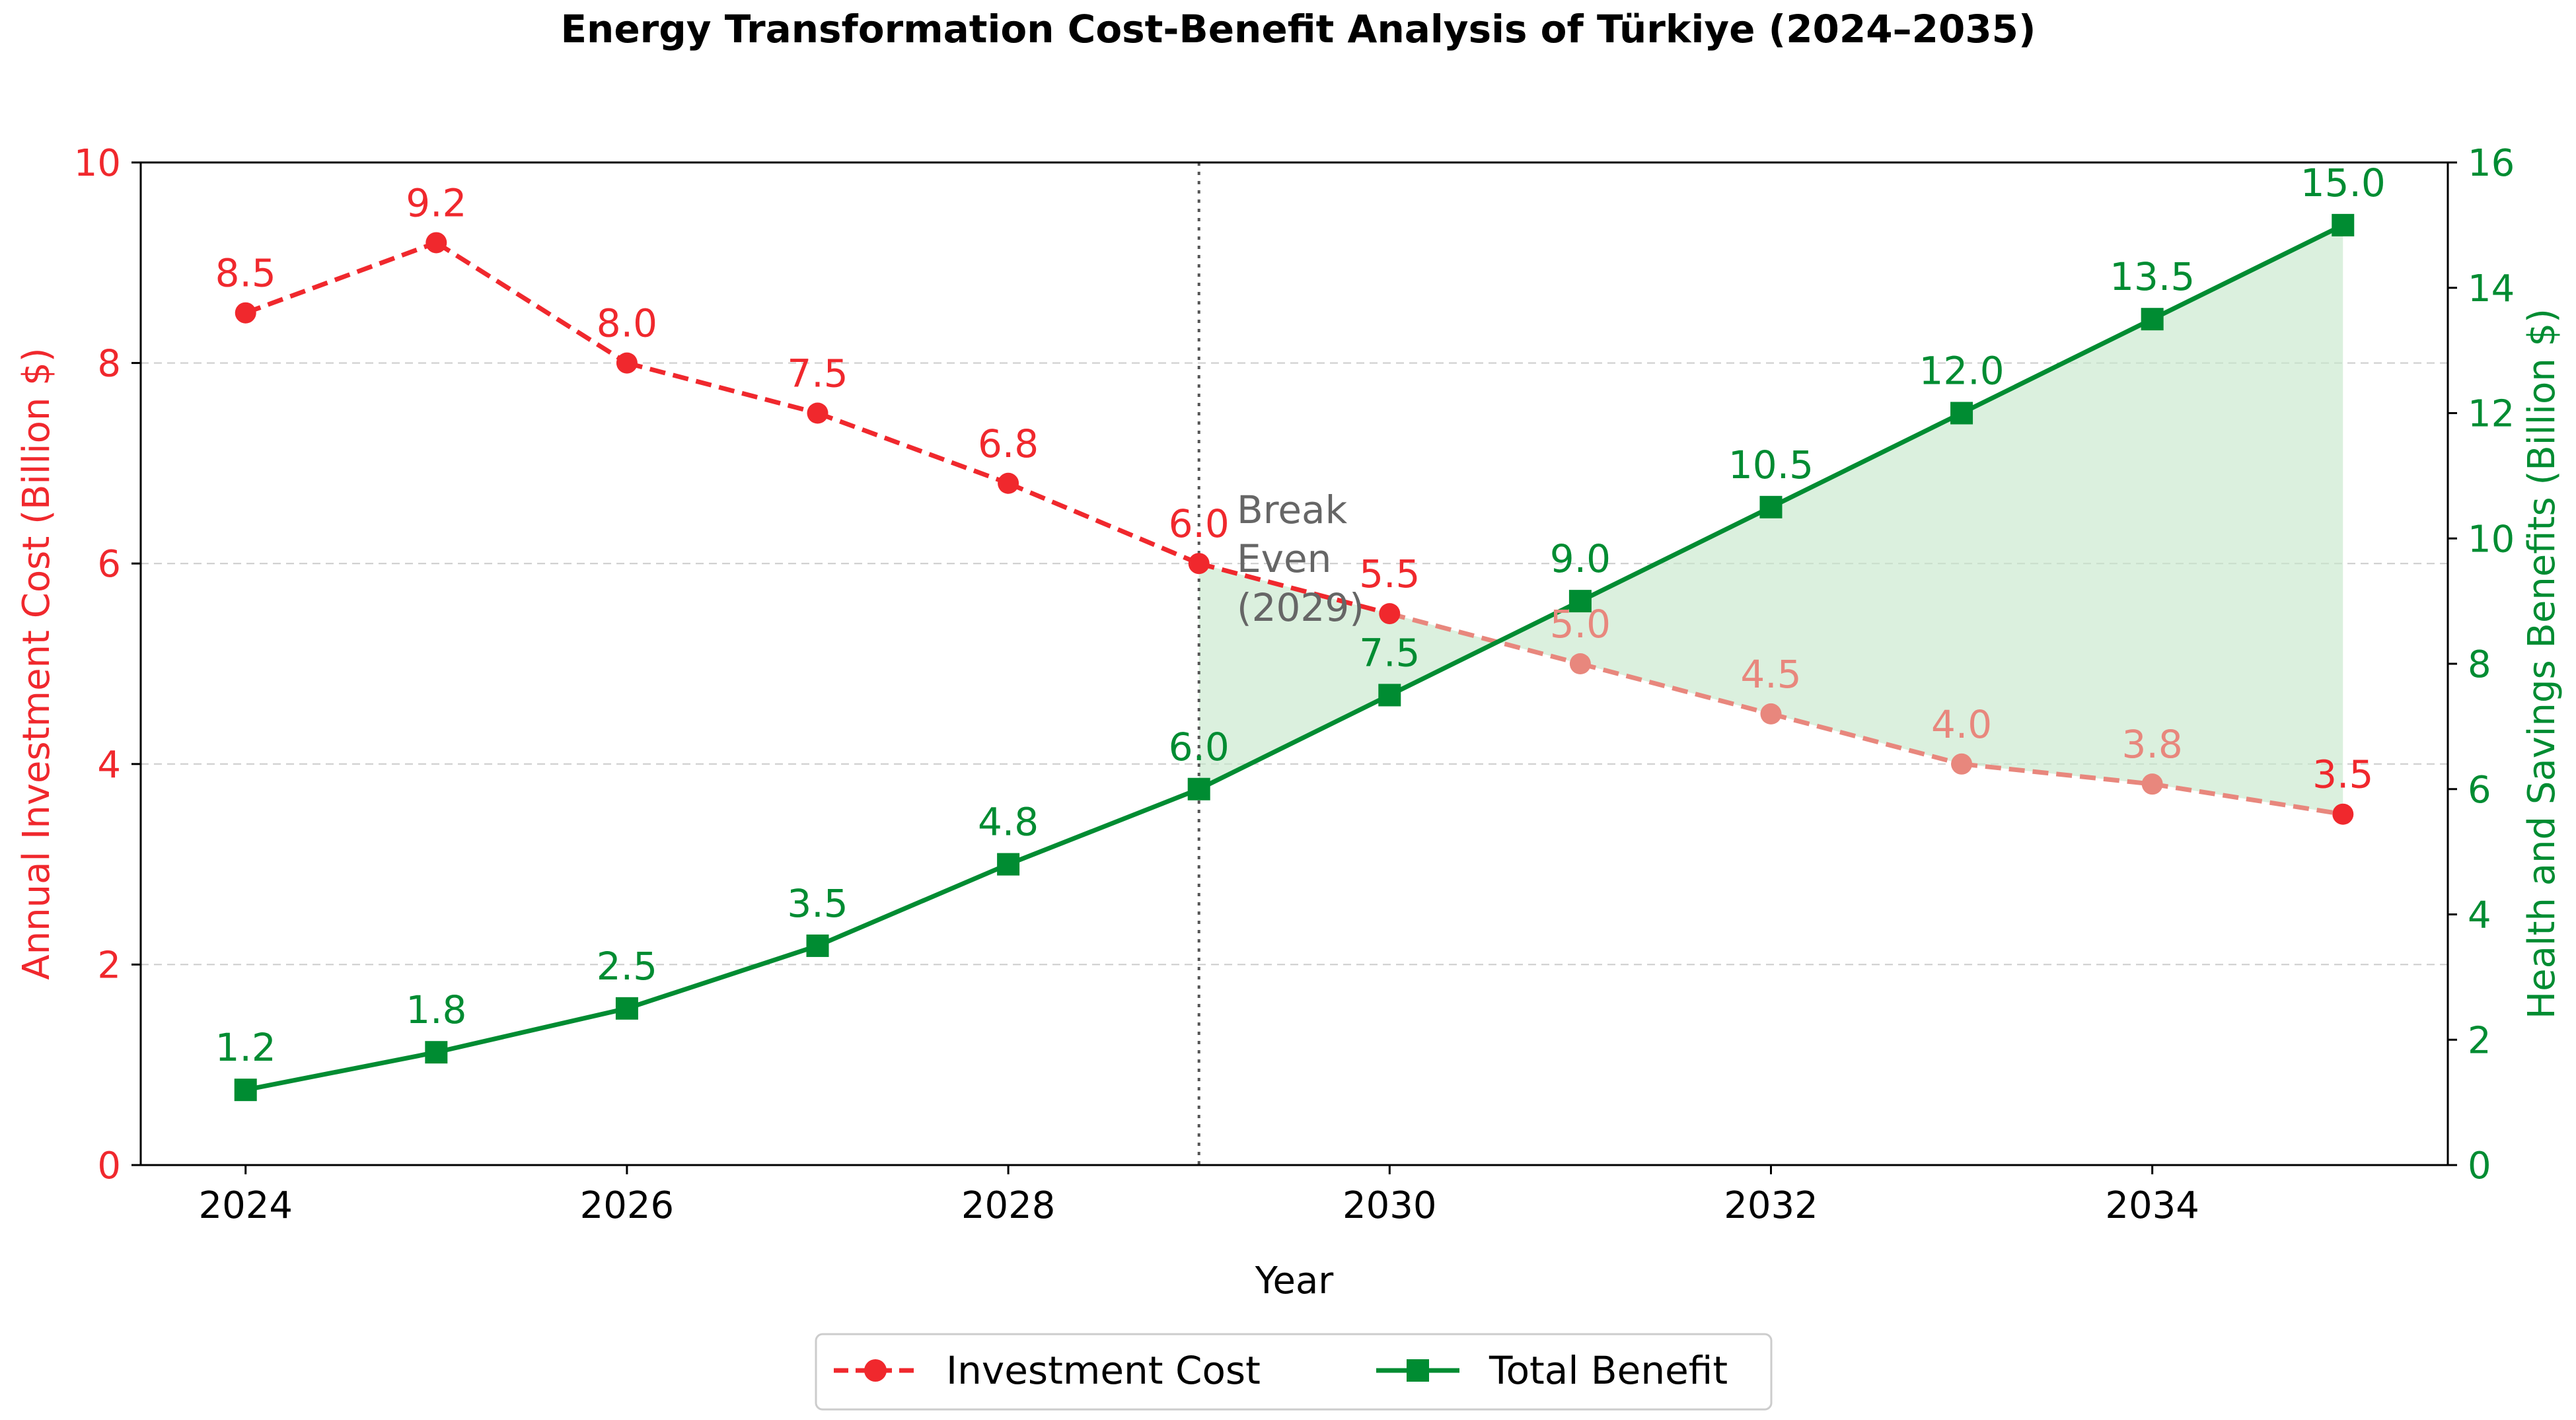 This screenshot has height=1420, width=2576. Describe the element at coordinates (1008, 1205) in the screenshot. I see `x-tick-label: 2028` at that location.